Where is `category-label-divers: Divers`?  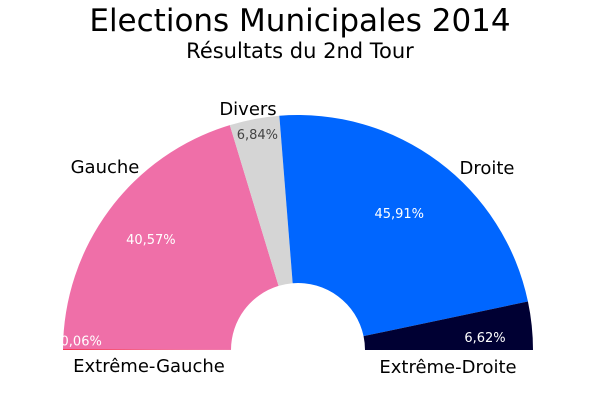 category-label-divers: Divers is located at coordinates (247, 109).